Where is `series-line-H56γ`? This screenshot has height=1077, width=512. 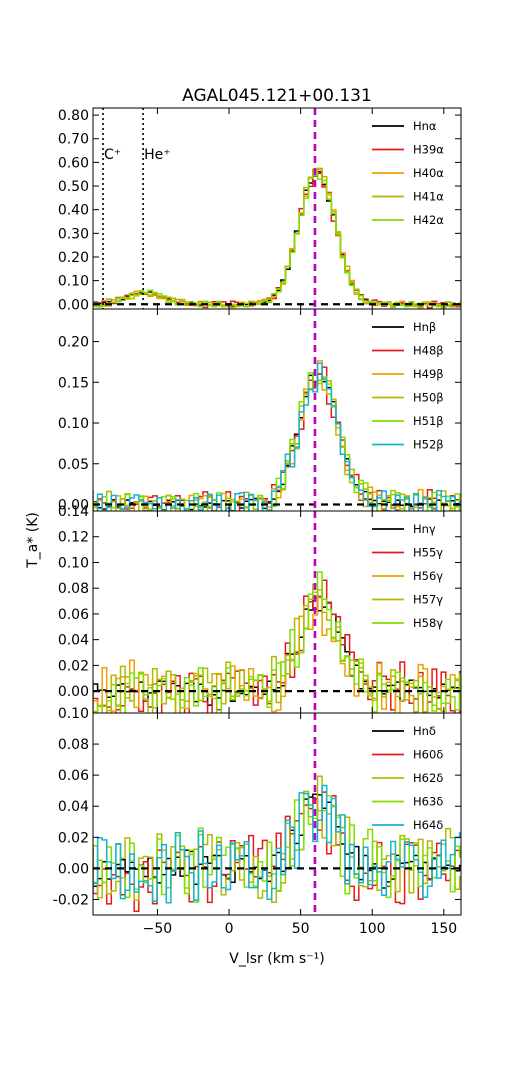 series-line-H56γ is located at coordinates (277, 651).